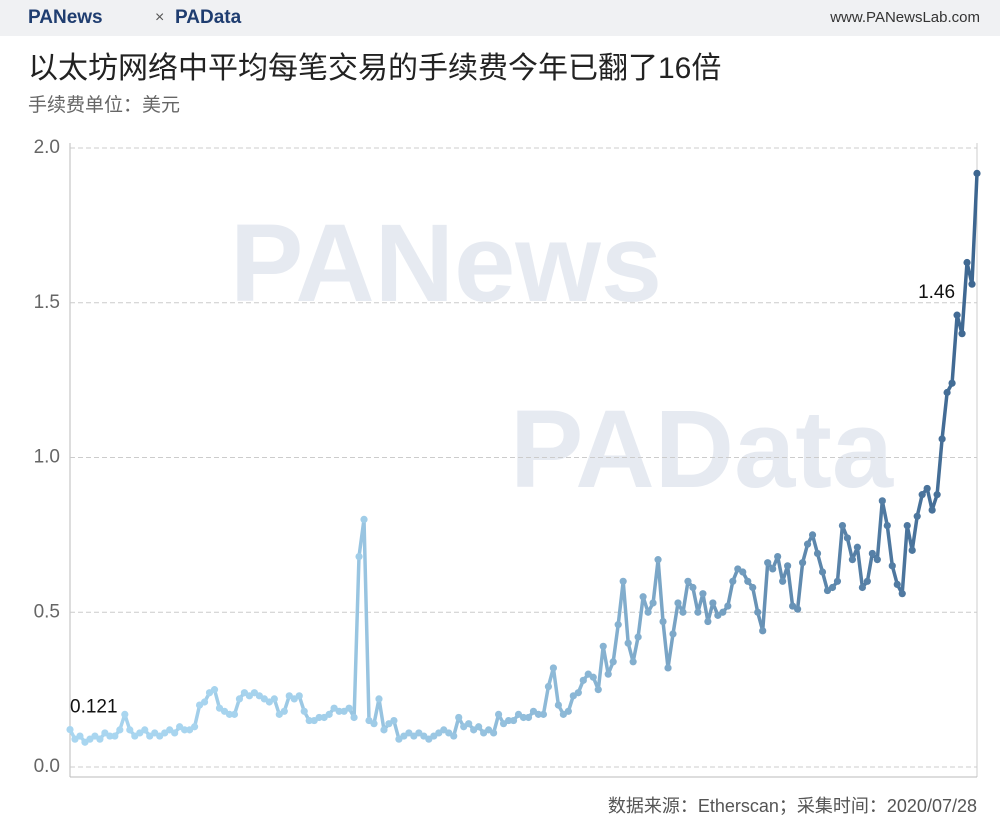 This screenshot has height=833, width=1000. I want to click on data-label: 1.46, so click(936, 292).